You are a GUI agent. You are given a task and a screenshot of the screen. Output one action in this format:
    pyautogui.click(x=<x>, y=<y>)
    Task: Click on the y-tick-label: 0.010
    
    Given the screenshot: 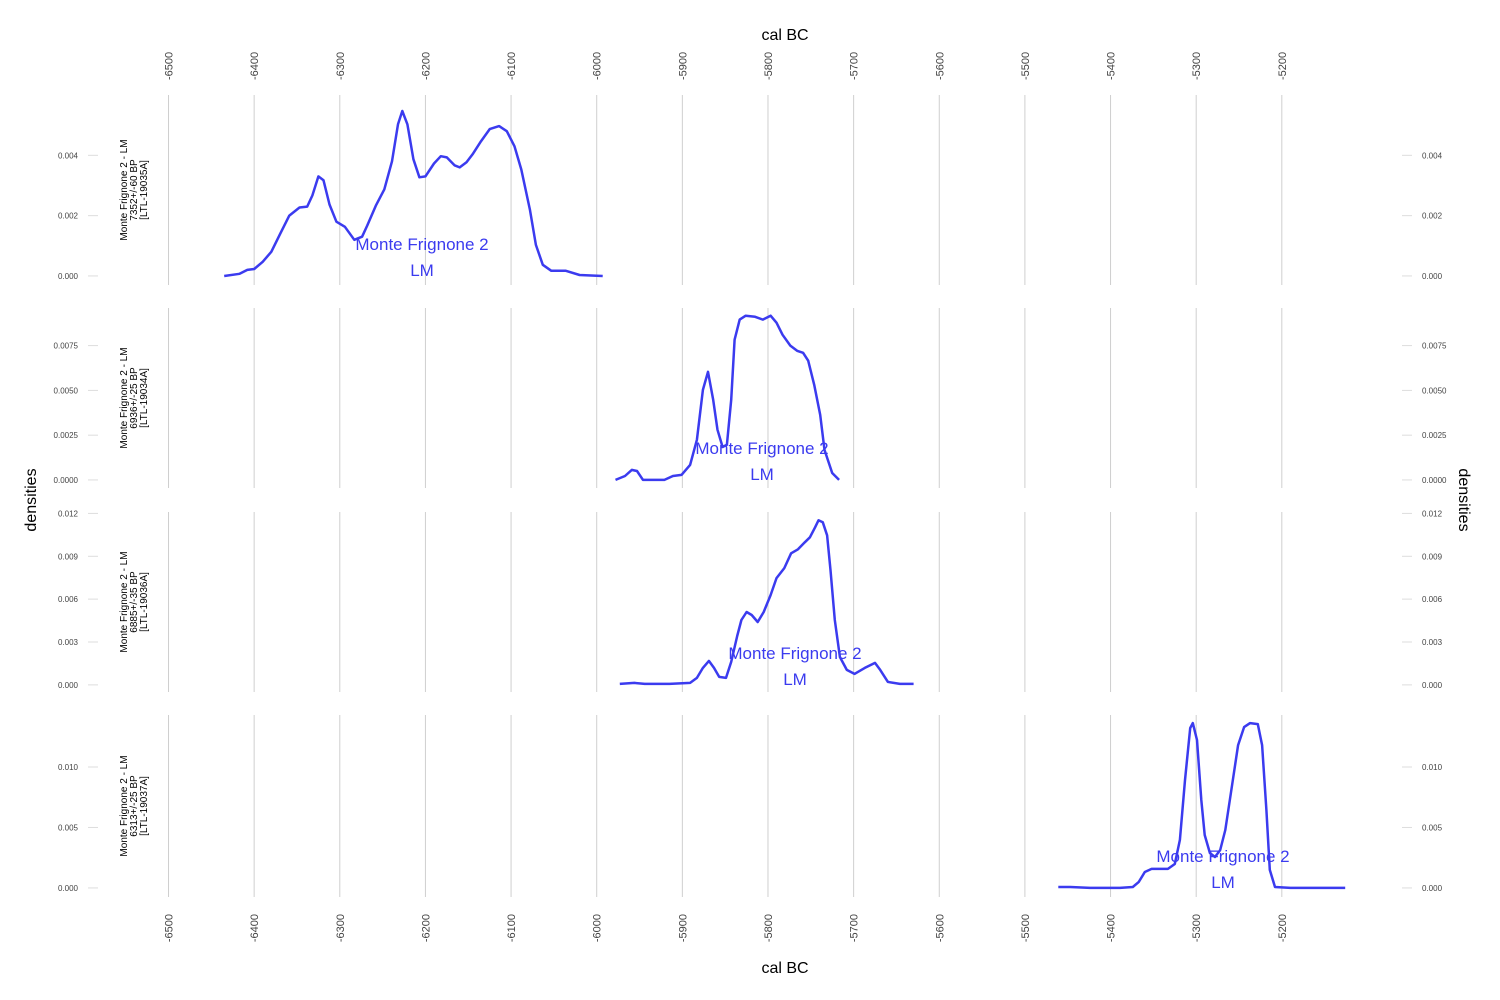 What is the action you would take?
    pyautogui.click(x=68, y=767)
    